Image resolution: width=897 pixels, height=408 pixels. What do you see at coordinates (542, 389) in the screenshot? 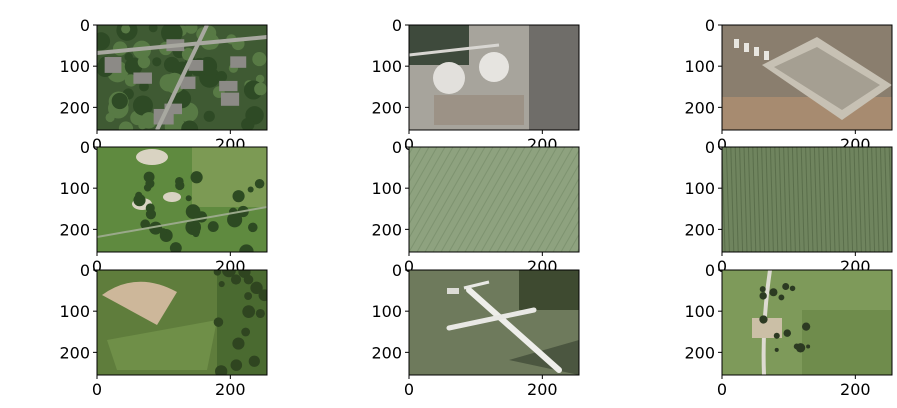
I see `x-tick-label: 200` at bounding box center [542, 389].